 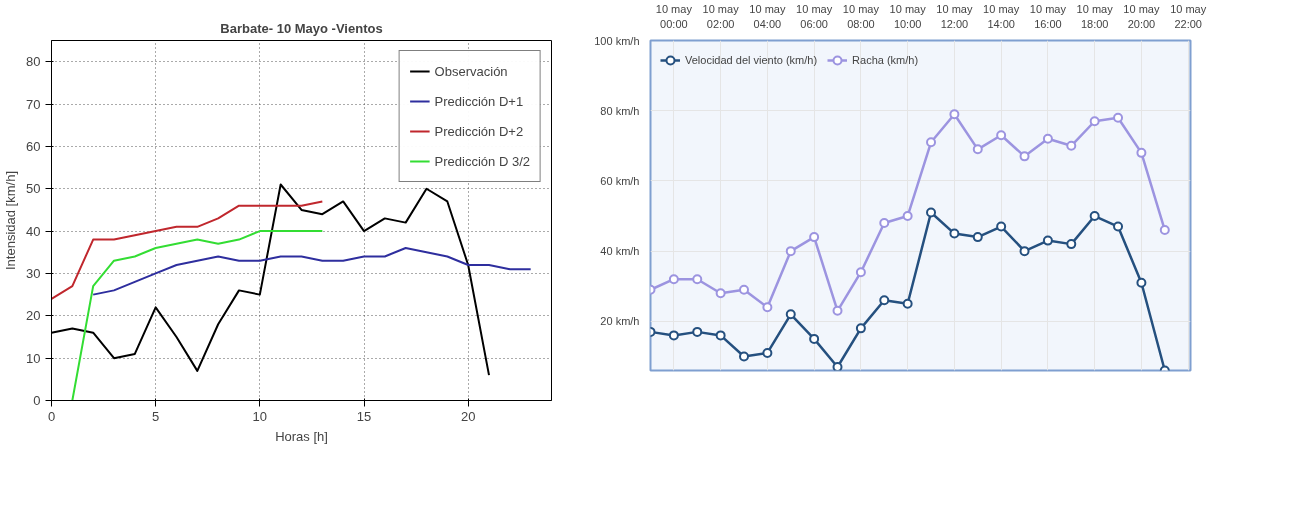 I want to click on y-tick-label: 30, so click(x=33, y=273).